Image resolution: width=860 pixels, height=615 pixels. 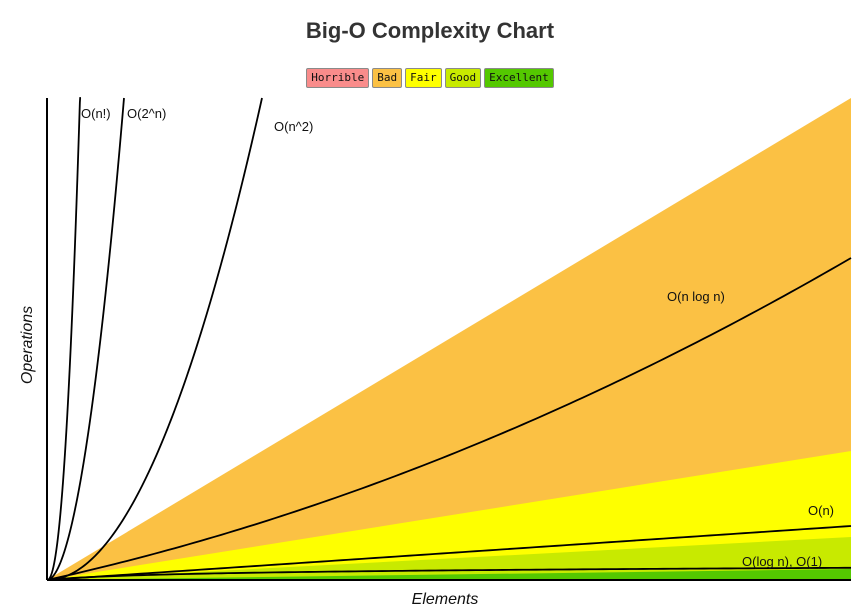 I want to click on label-quadratic: O(n^2), so click(x=293, y=126).